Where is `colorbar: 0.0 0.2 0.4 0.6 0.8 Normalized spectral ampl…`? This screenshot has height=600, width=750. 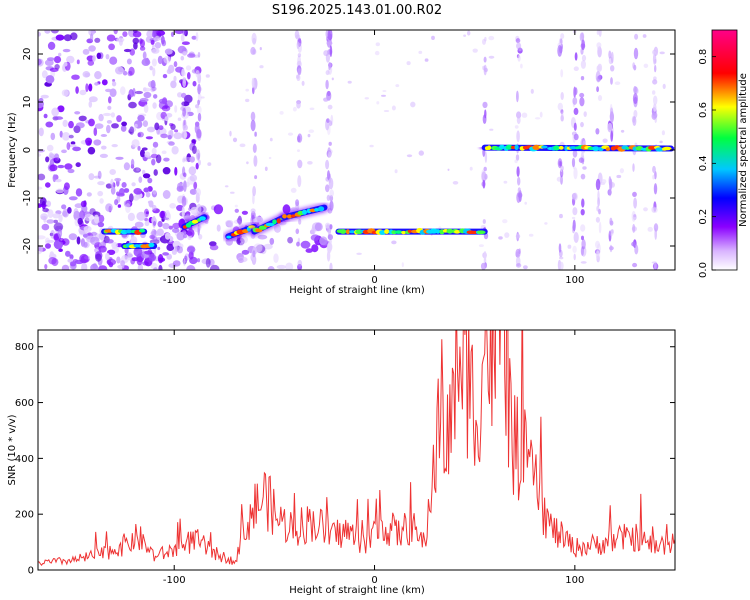
colorbar: 0.0 0.2 0.4 0.6 0.8 Normalized spectral ampl… is located at coordinates (723, 153).